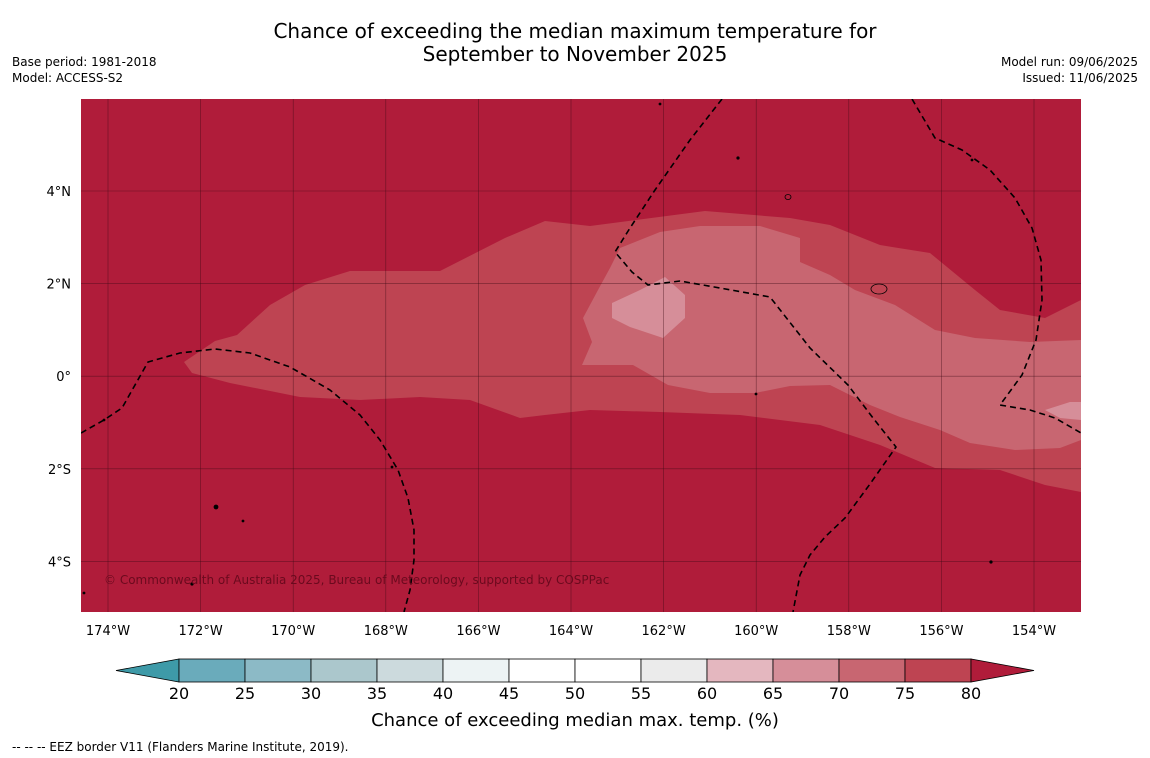 This screenshot has width=1150, height=758. Describe the element at coordinates (179, 693) in the screenshot. I see `colorbar-tick-label: 20` at that location.